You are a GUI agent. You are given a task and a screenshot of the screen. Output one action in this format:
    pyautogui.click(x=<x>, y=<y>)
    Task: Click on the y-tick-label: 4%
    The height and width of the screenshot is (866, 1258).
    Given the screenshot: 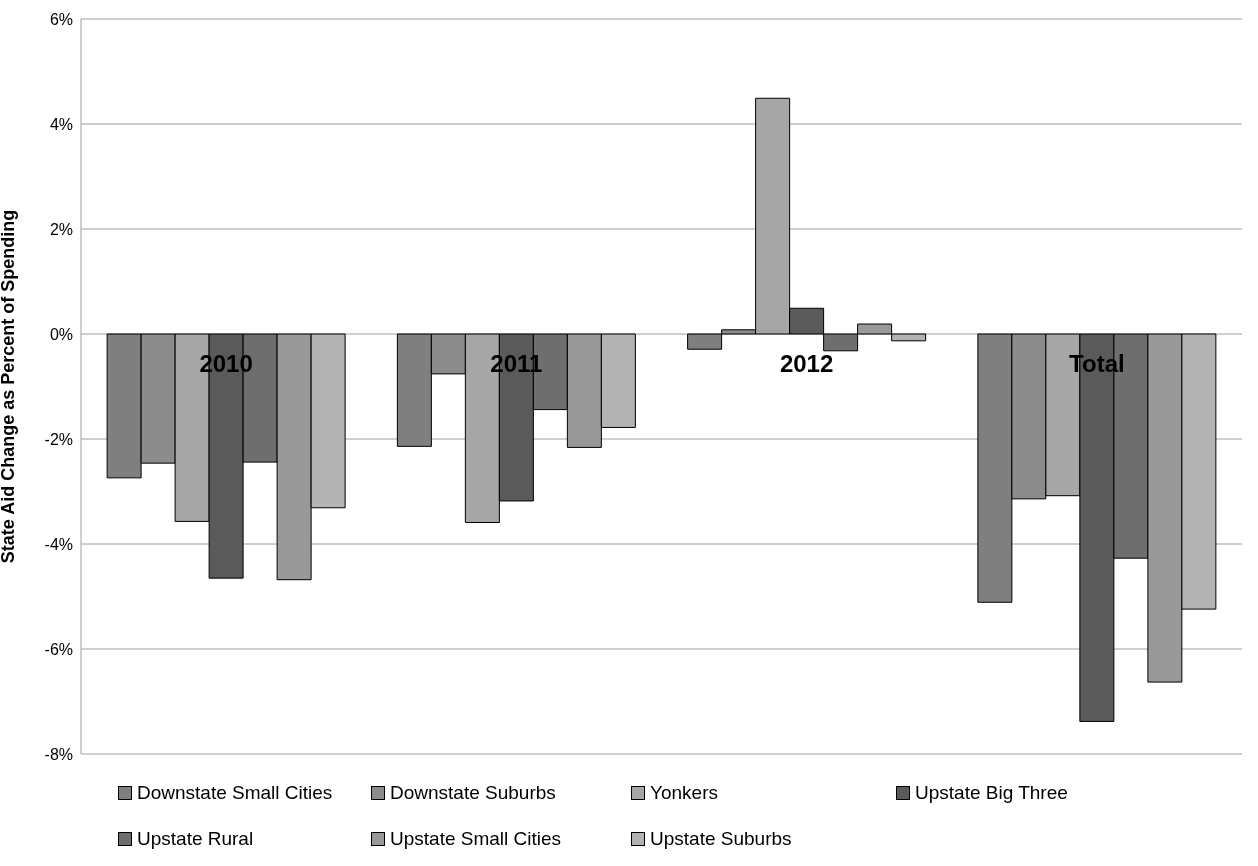 What is the action you would take?
    pyautogui.click(x=61, y=124)
    